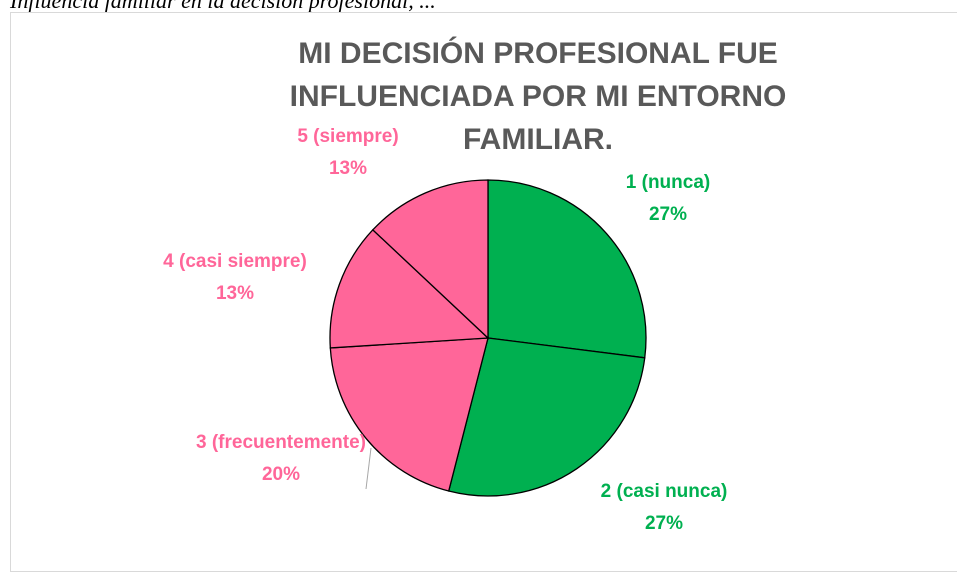 The width and height of the screenshot is (957, 572). I want to click on data-label: 2 (casi nunca) 27%, so click(664, 508).